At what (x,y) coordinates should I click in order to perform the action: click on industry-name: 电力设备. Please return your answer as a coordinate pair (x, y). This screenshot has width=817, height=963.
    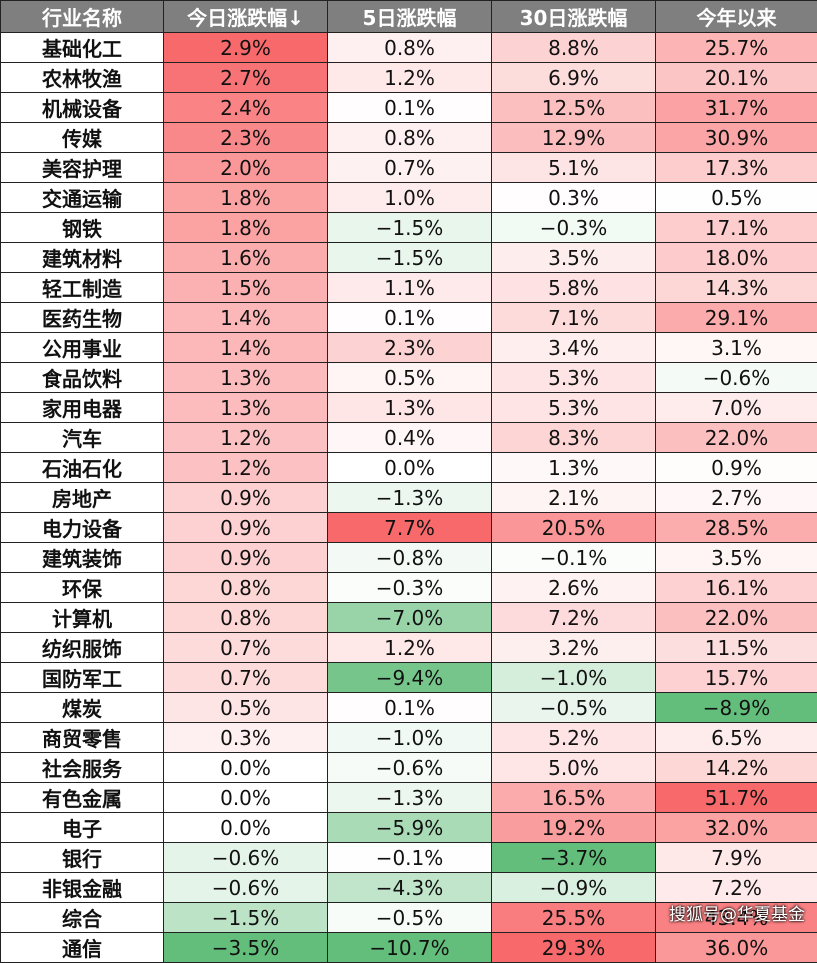
    Looking at the image, I should click on (82, 528).